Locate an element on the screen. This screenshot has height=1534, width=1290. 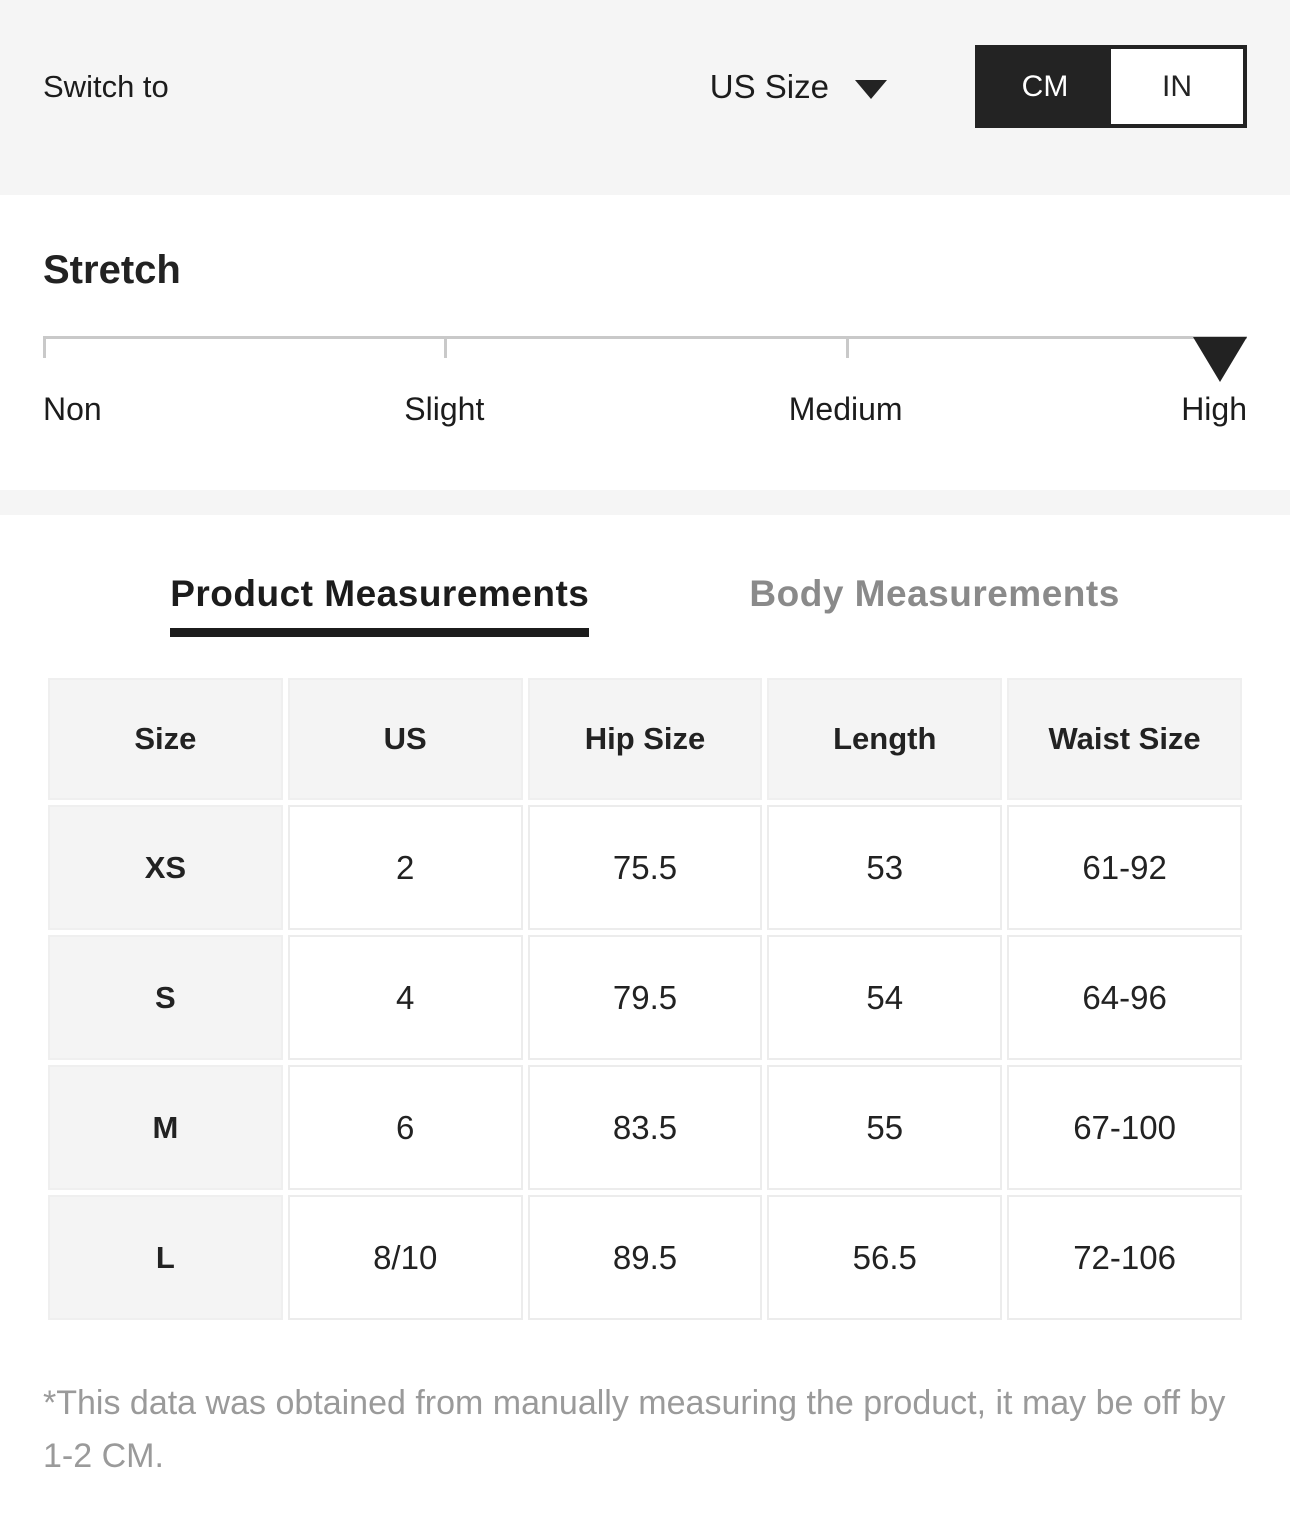
stretch-scale-line is located at coordinates (645, 337).